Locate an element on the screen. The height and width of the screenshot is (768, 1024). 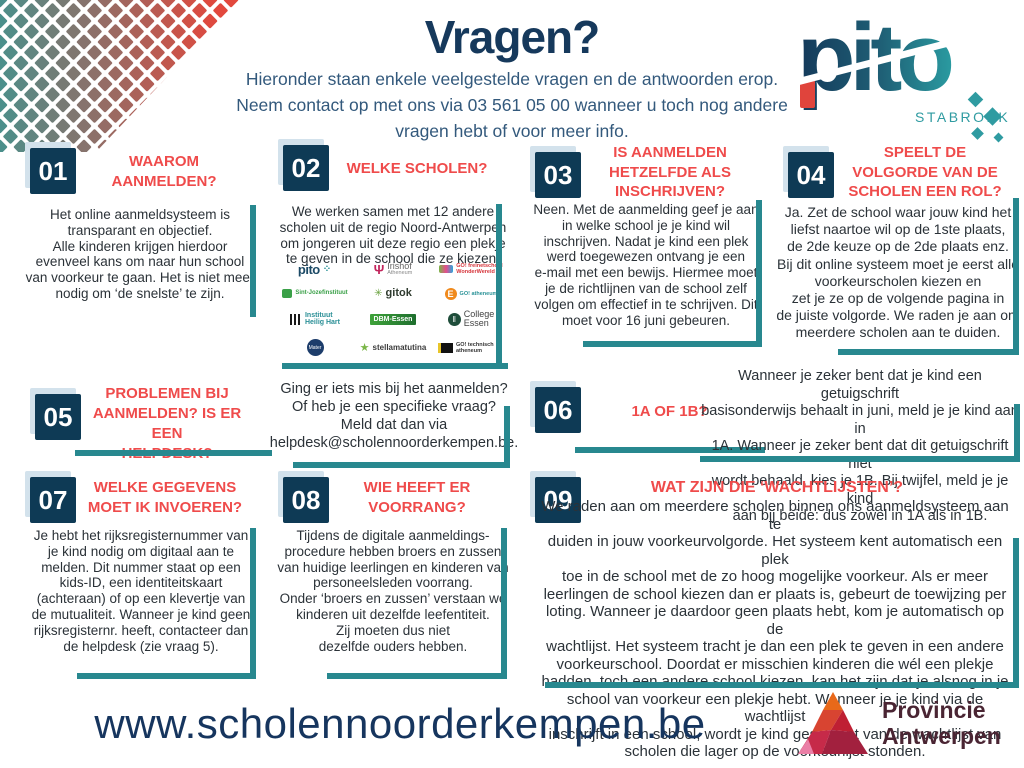
question-number: 07 is located at coordinates (53, 499).